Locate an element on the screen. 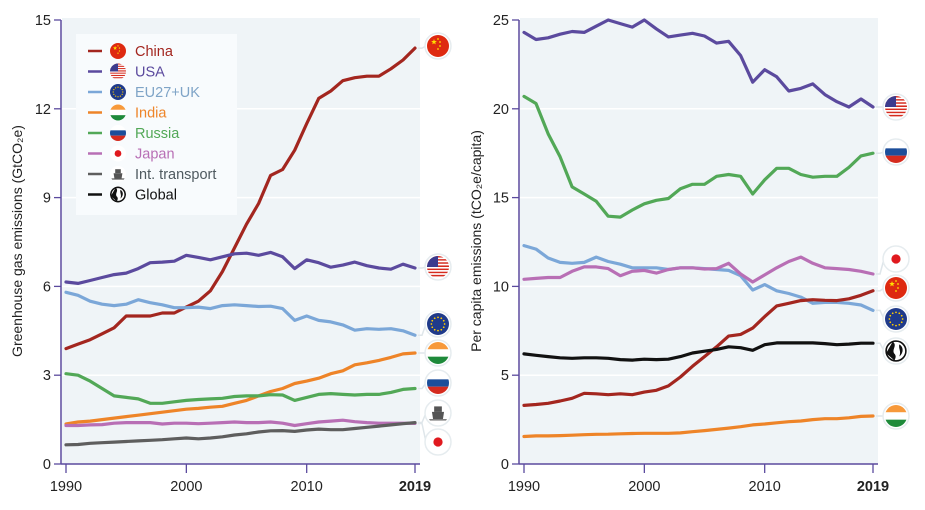 The width and height of the screenshot is (925, 510). legend-label: EU27+UK is located at coordinates (167, 93).